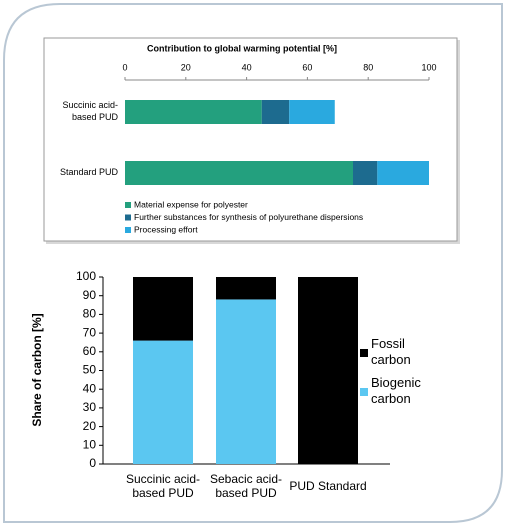 This screenshot has width=506, height=526. I want to click on x-tick-label: 20, so click(186, 67).